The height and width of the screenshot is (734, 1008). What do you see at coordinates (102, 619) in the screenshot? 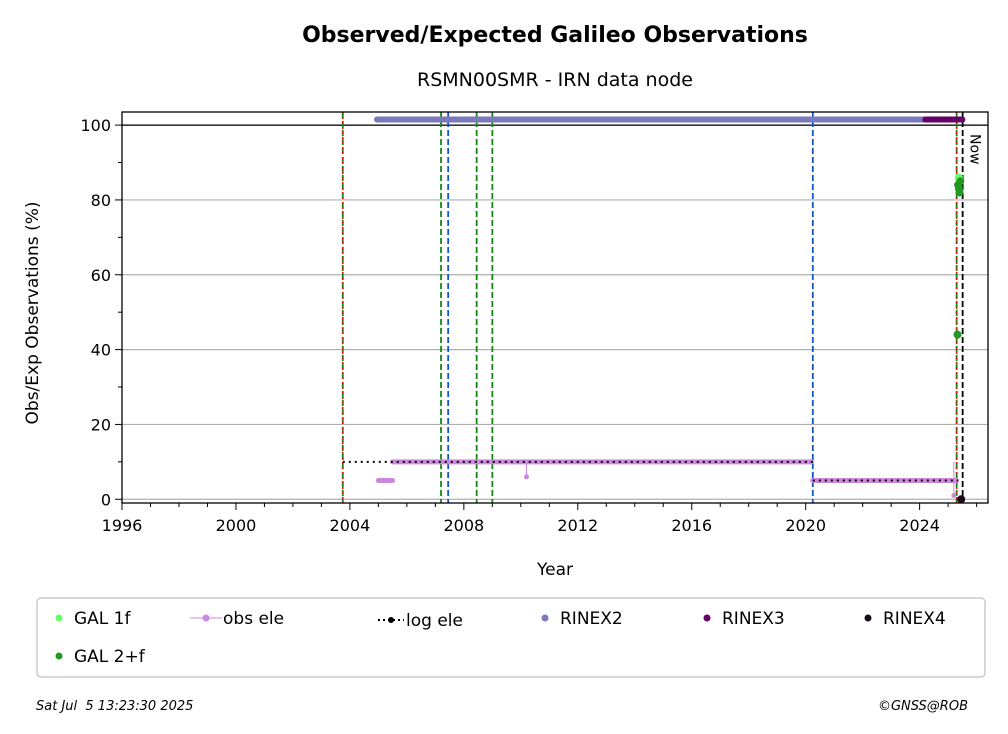
I see `legend-label-gal-1f: GAL 1f` at bounding box center [102, 619].